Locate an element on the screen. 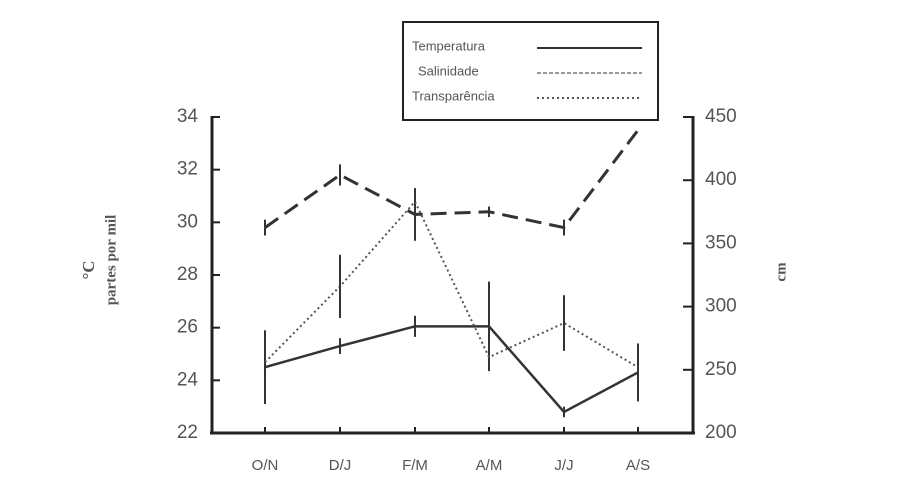 The height and width of the screenshot is (482, 920). y2-tick-label: 400 is located at coordinates (721, 179).